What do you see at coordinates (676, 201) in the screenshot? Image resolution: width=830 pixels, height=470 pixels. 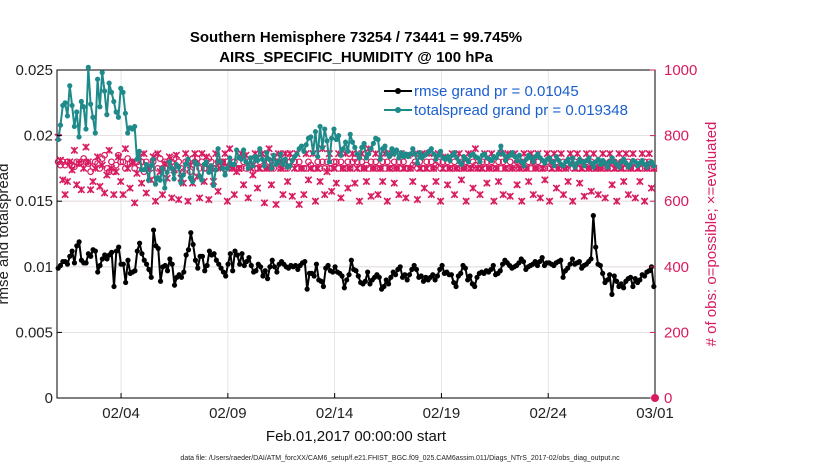 I see `y-tick-label-right: 600` at bounding box center [676, 201].